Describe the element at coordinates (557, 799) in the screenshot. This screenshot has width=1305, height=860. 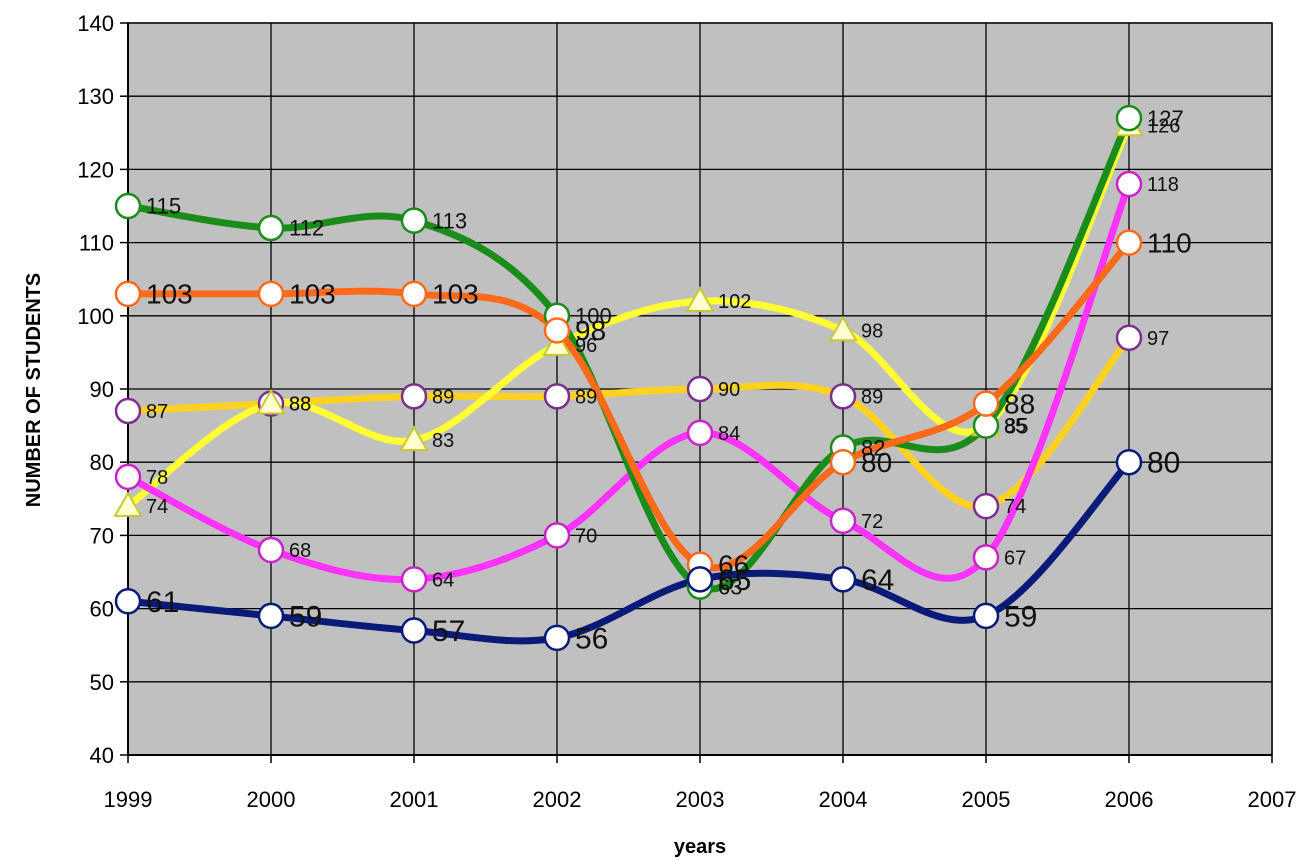
I see `x-tick-label: 2002` at that location.